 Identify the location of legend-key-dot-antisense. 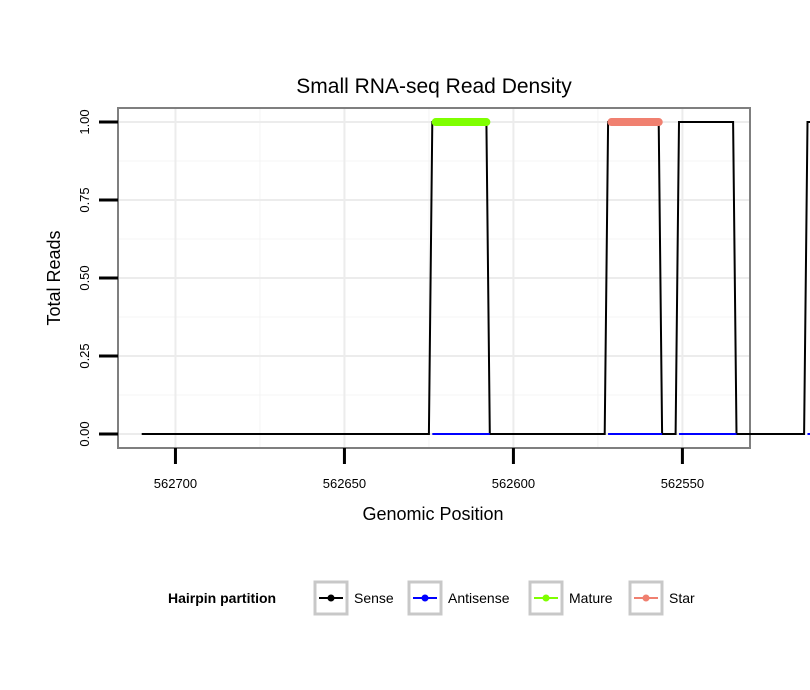
(425, 598).